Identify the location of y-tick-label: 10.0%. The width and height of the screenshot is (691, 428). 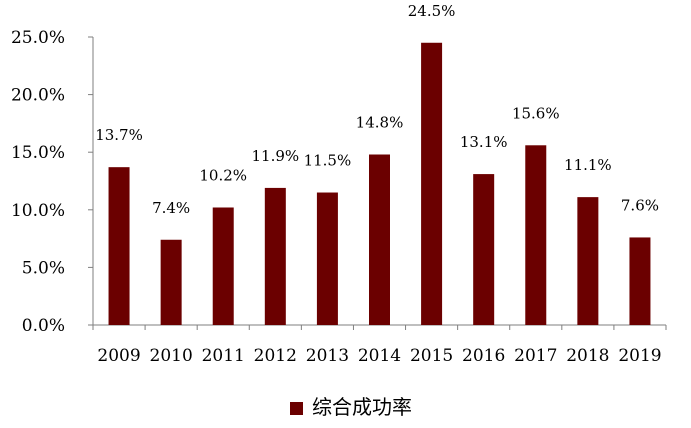
(38, 211).